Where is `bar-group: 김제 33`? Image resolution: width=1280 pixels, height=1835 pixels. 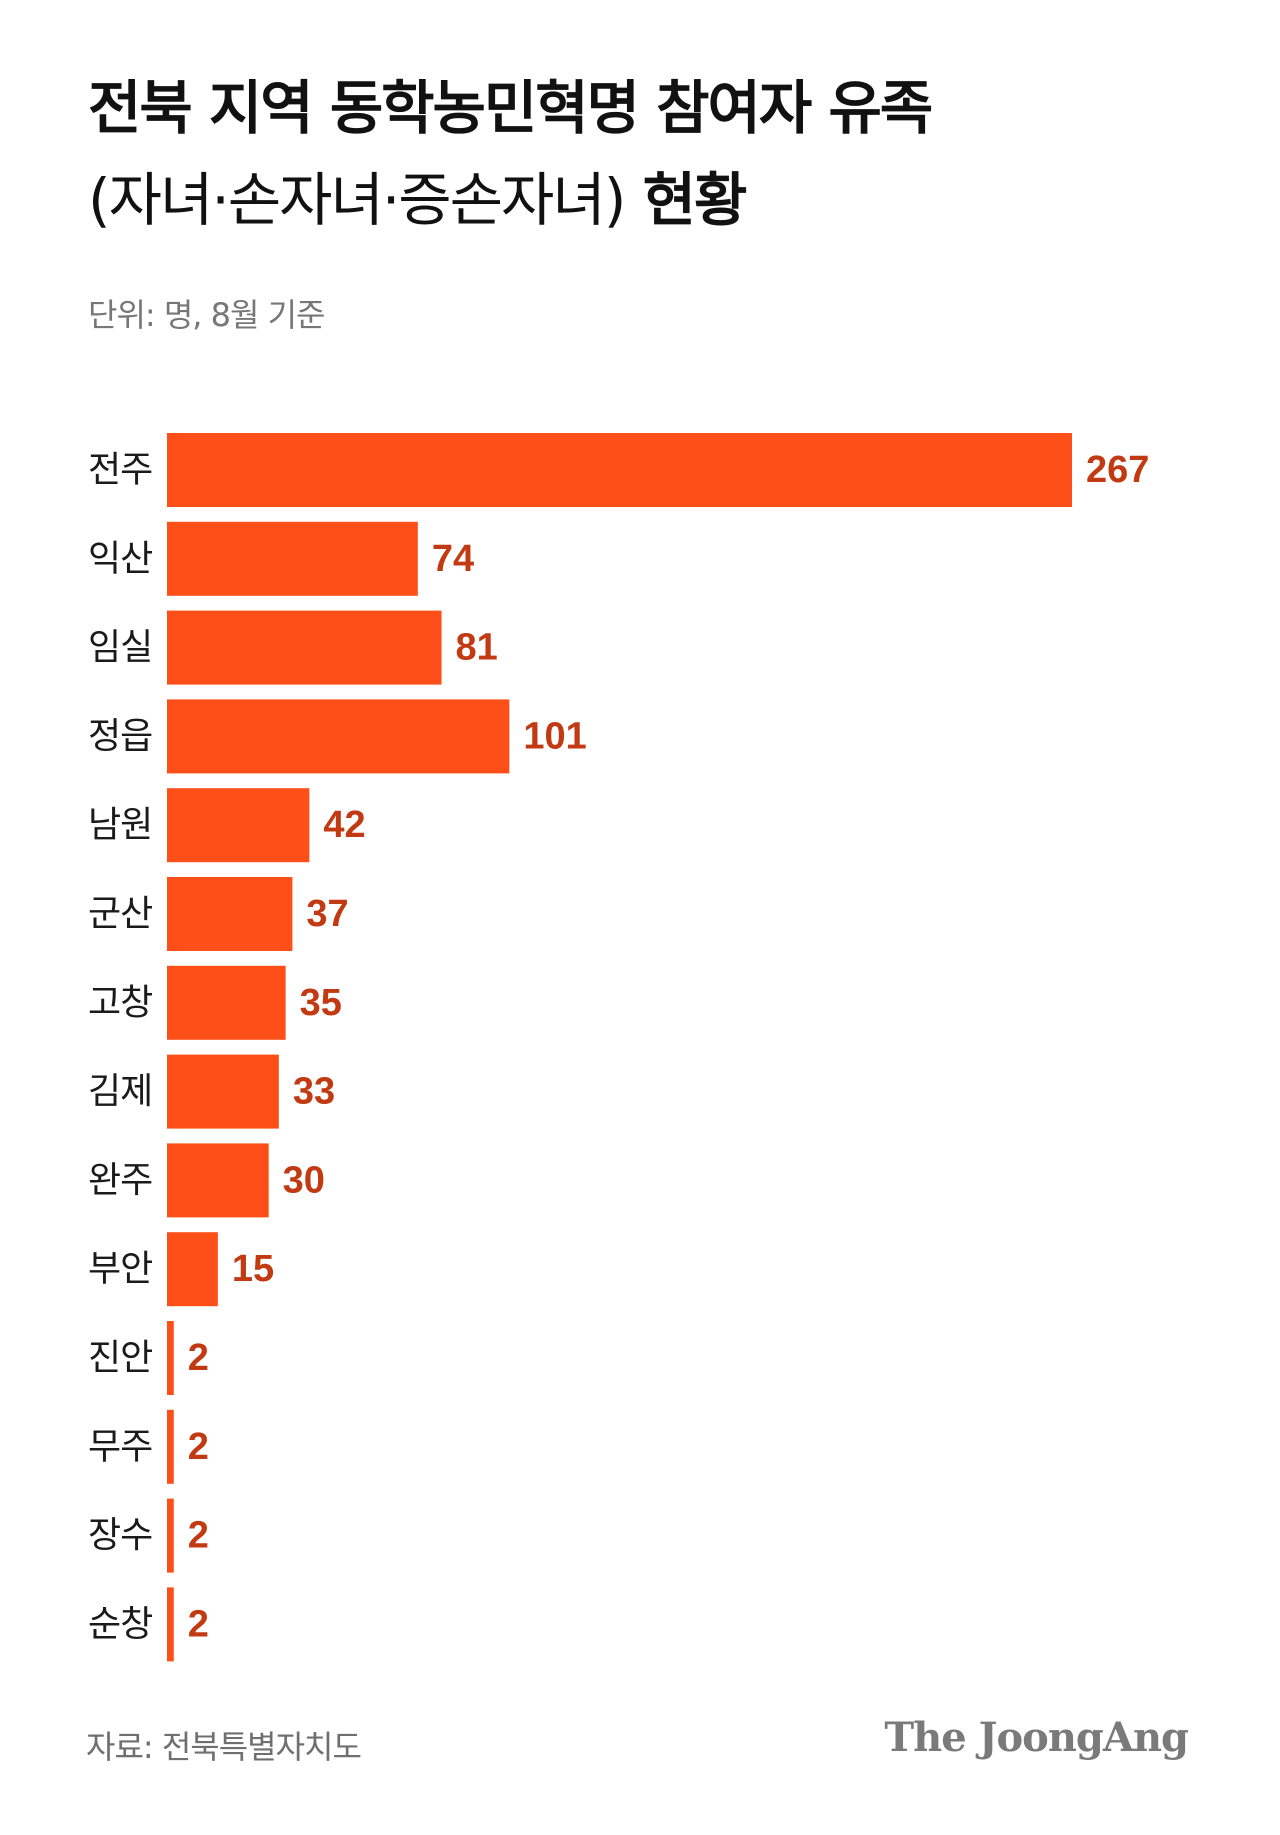
bar-group: 김제 33 is located at coordinates (211, 1091).